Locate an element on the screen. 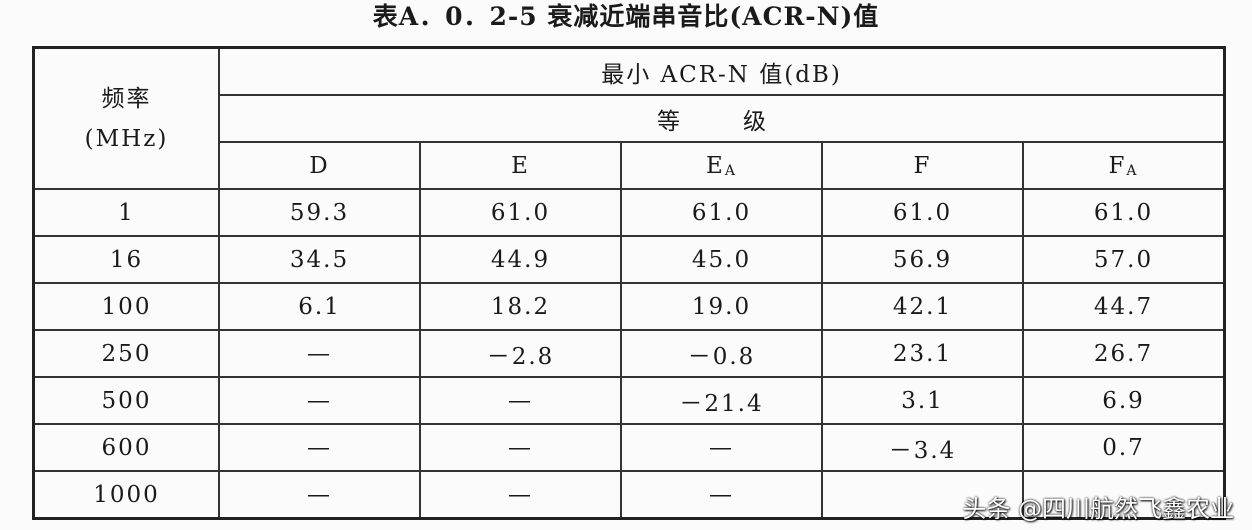 The image size is (1252, 530). table-row: 16 34.5 44.9 45.0 56.9 57.0 is located at coordinates (629, 259).